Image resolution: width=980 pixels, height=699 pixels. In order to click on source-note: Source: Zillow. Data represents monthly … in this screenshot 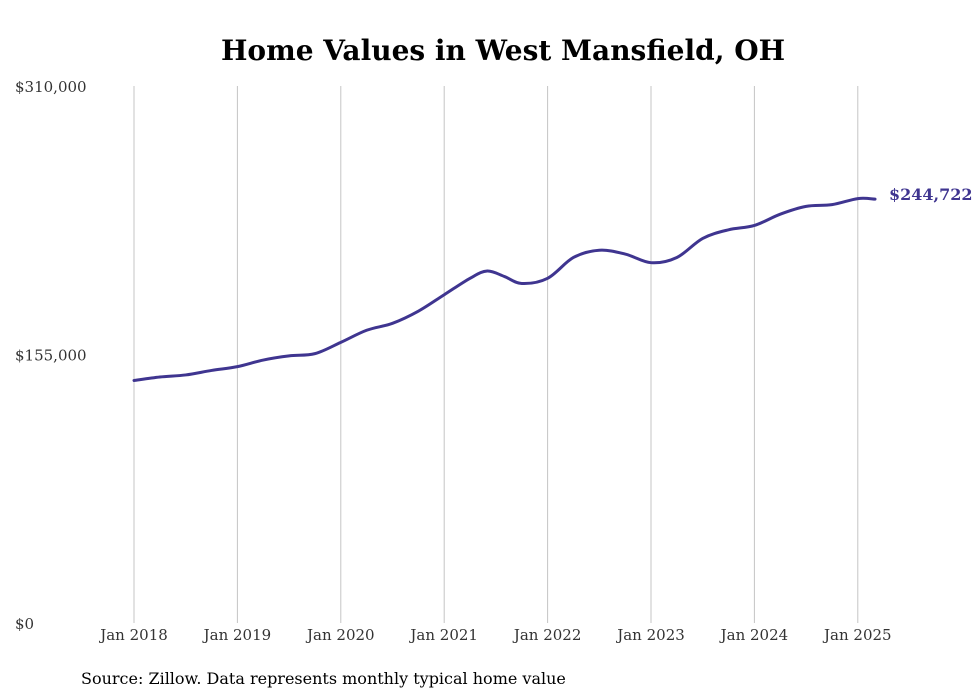, I will do `click(323, 678)`.